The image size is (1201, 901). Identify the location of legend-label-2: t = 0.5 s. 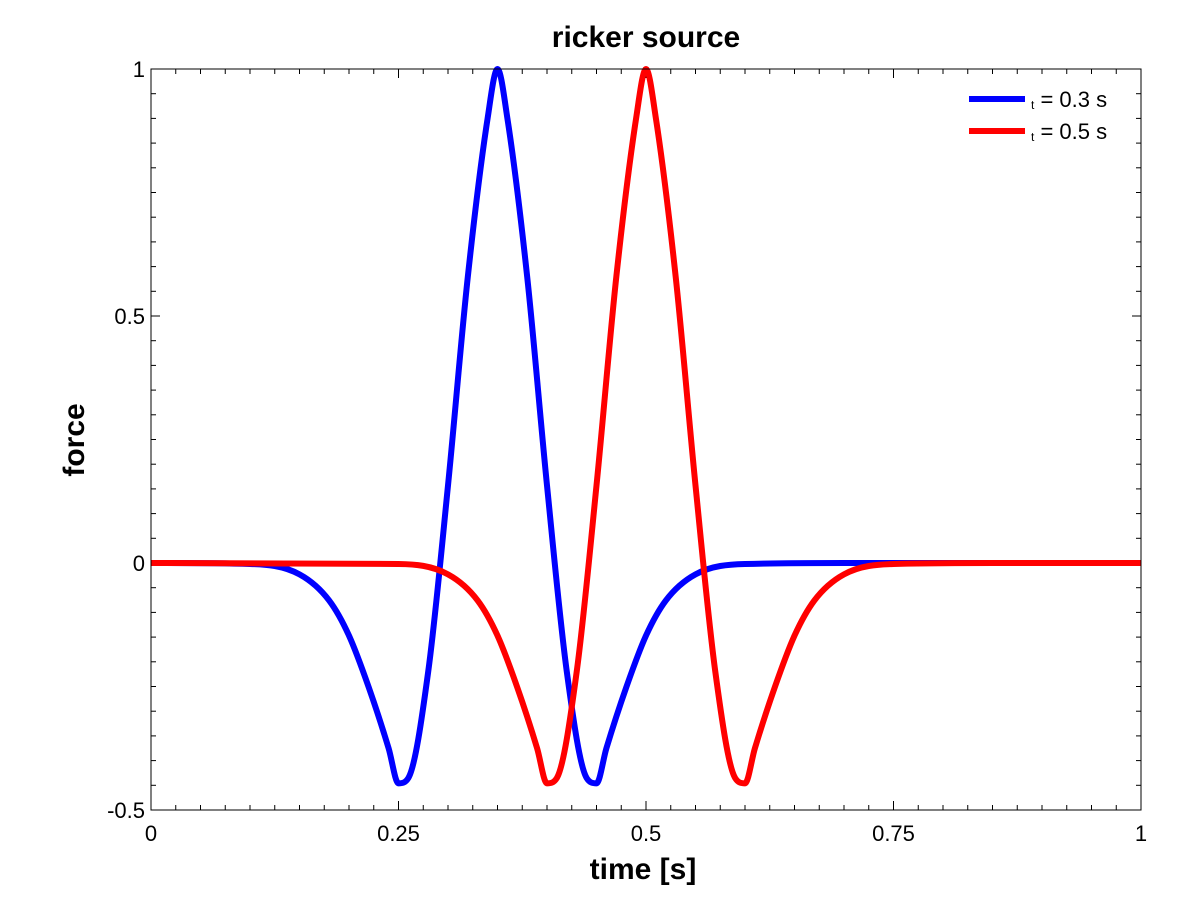
(1069, 131).